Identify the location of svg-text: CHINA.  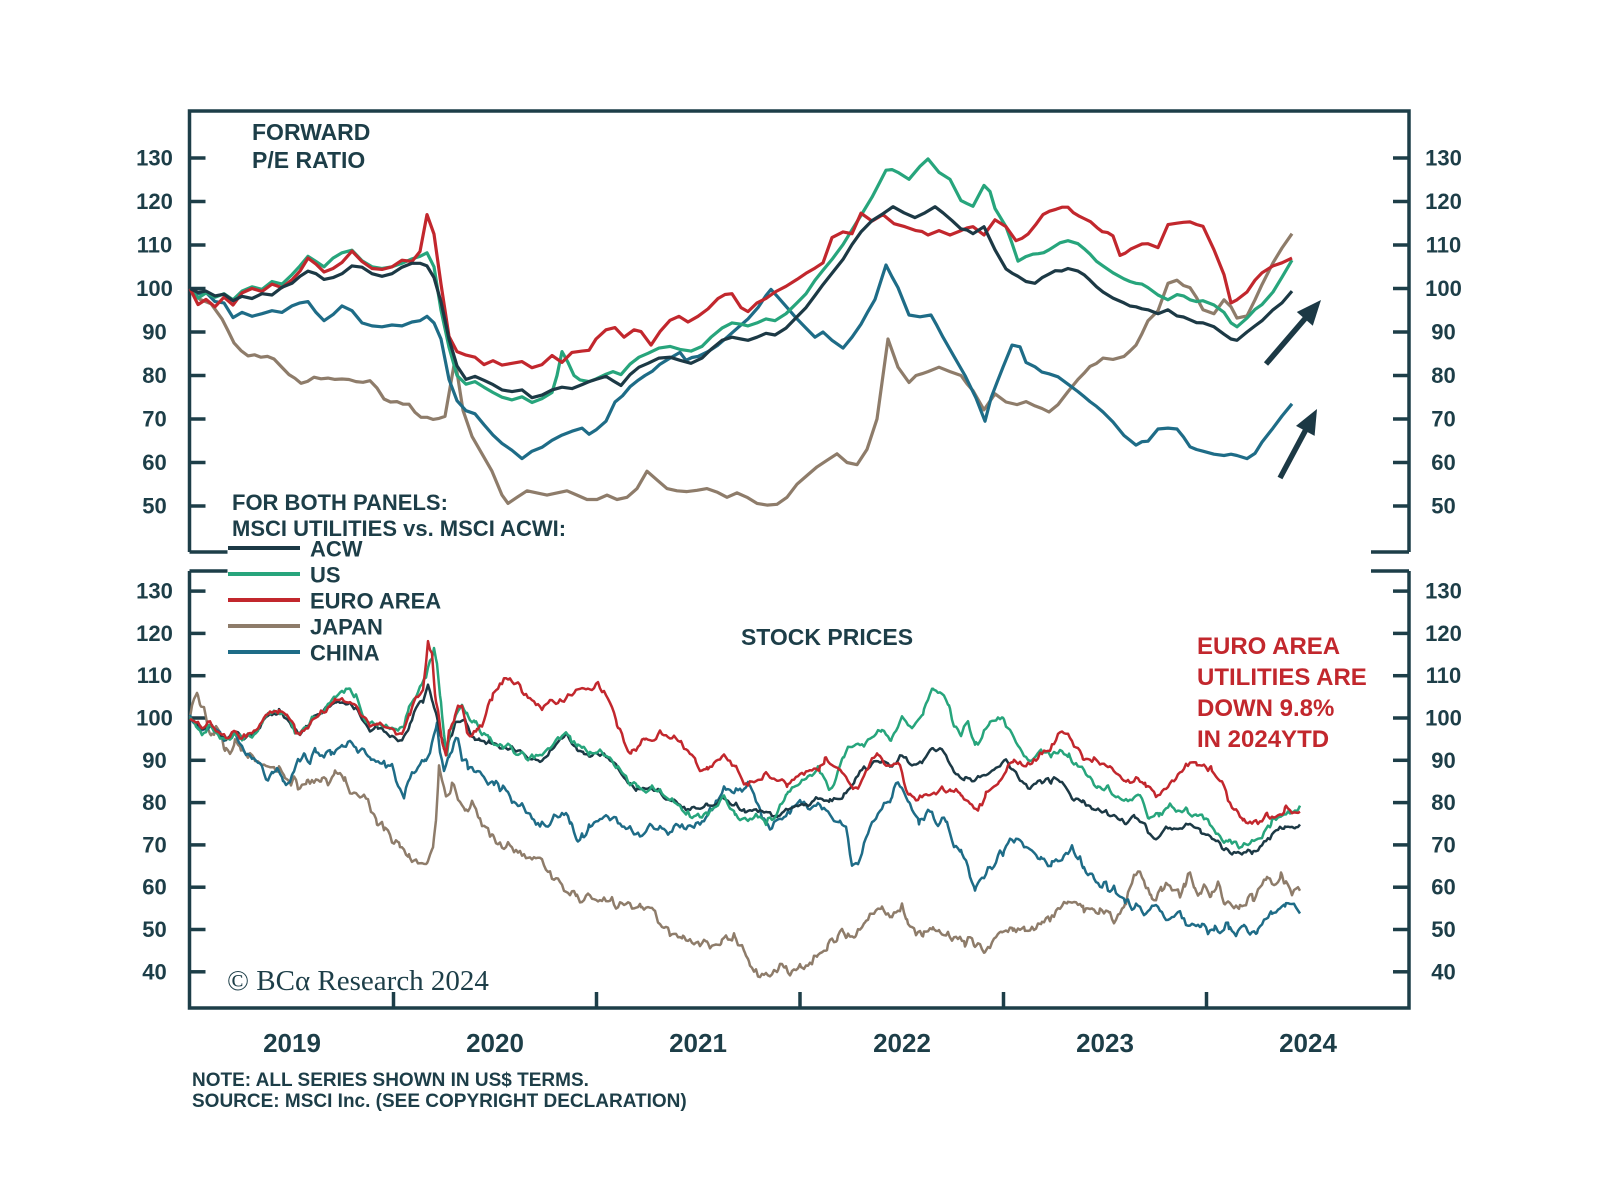
(345, 653).